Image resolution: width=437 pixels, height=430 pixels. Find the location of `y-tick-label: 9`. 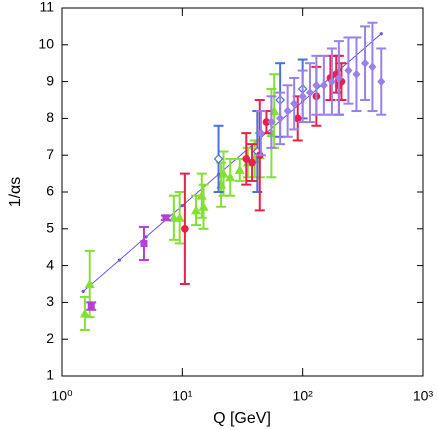

y-tick-label: 9 is located at coordinates (50, 80).